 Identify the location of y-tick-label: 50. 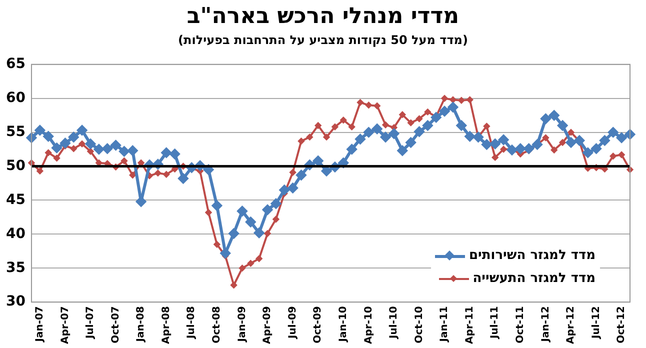
(16, 166).